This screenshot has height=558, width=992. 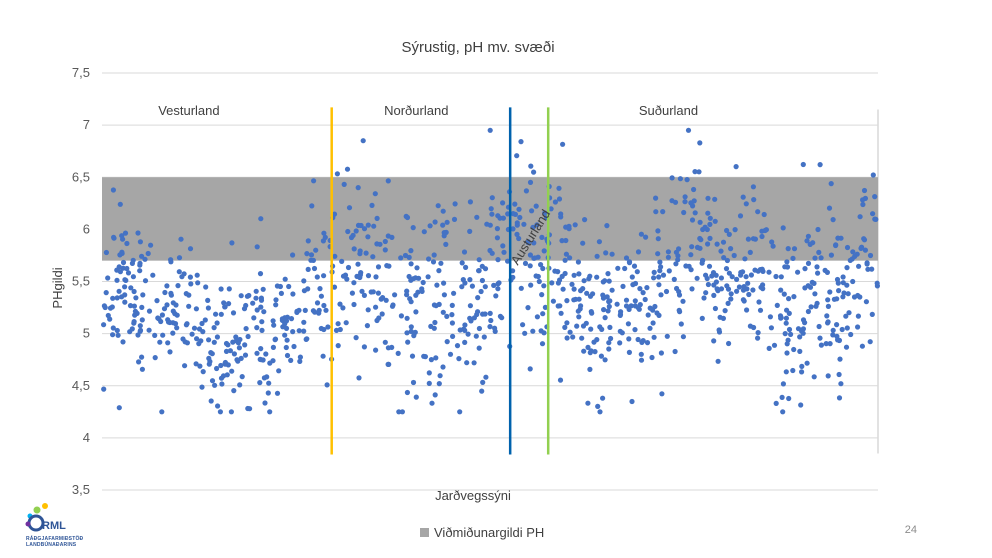 I want to click on y-tick-label: 6,5, so click(x=81, y=176).